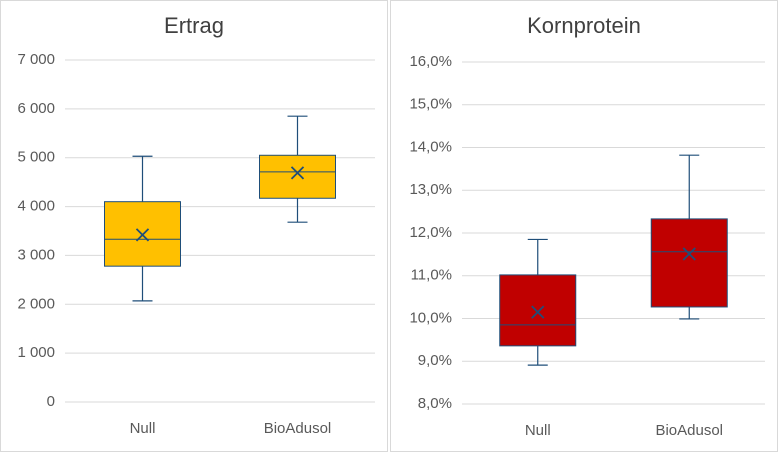  I want to click on y-tick-label: 12,0%, so click(430, 232).